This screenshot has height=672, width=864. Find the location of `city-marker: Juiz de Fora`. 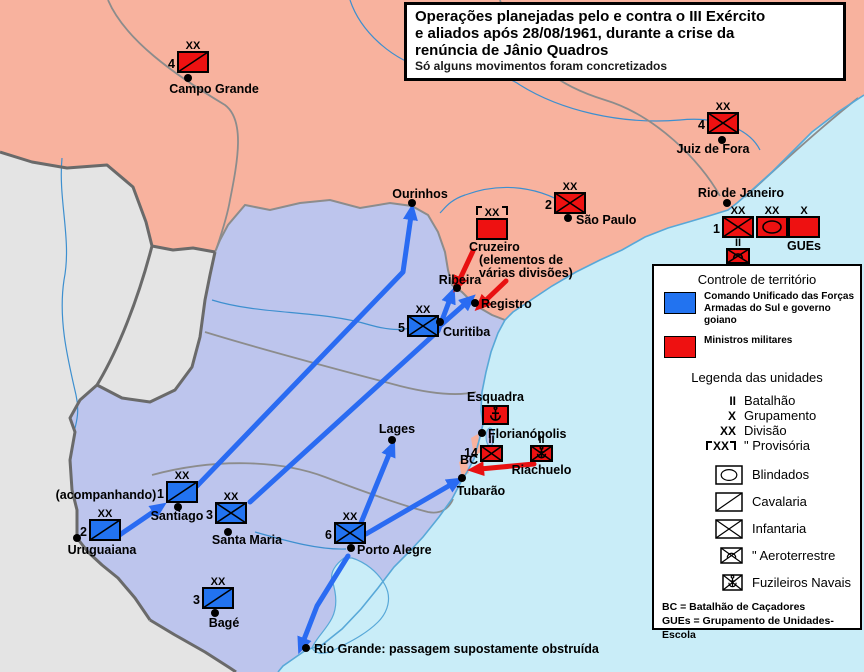

city-marker: Juiz de Fora is located at coordinates (714, 146).